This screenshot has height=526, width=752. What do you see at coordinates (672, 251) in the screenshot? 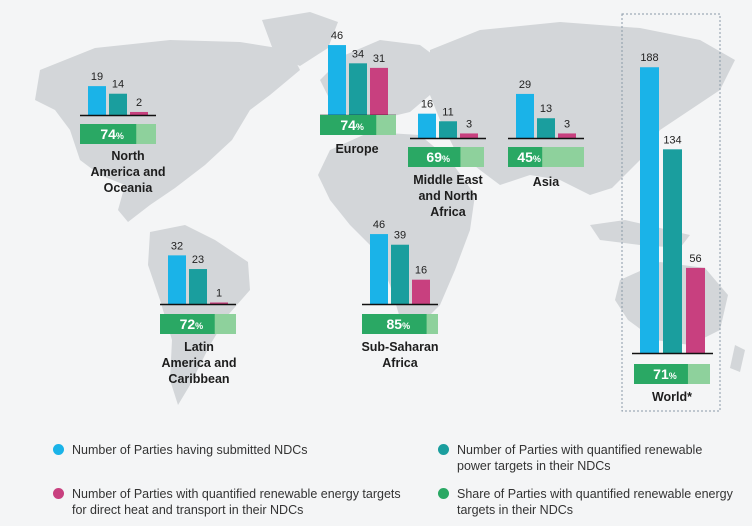
I see `bar-world-power` at bounding box center [672, 251].